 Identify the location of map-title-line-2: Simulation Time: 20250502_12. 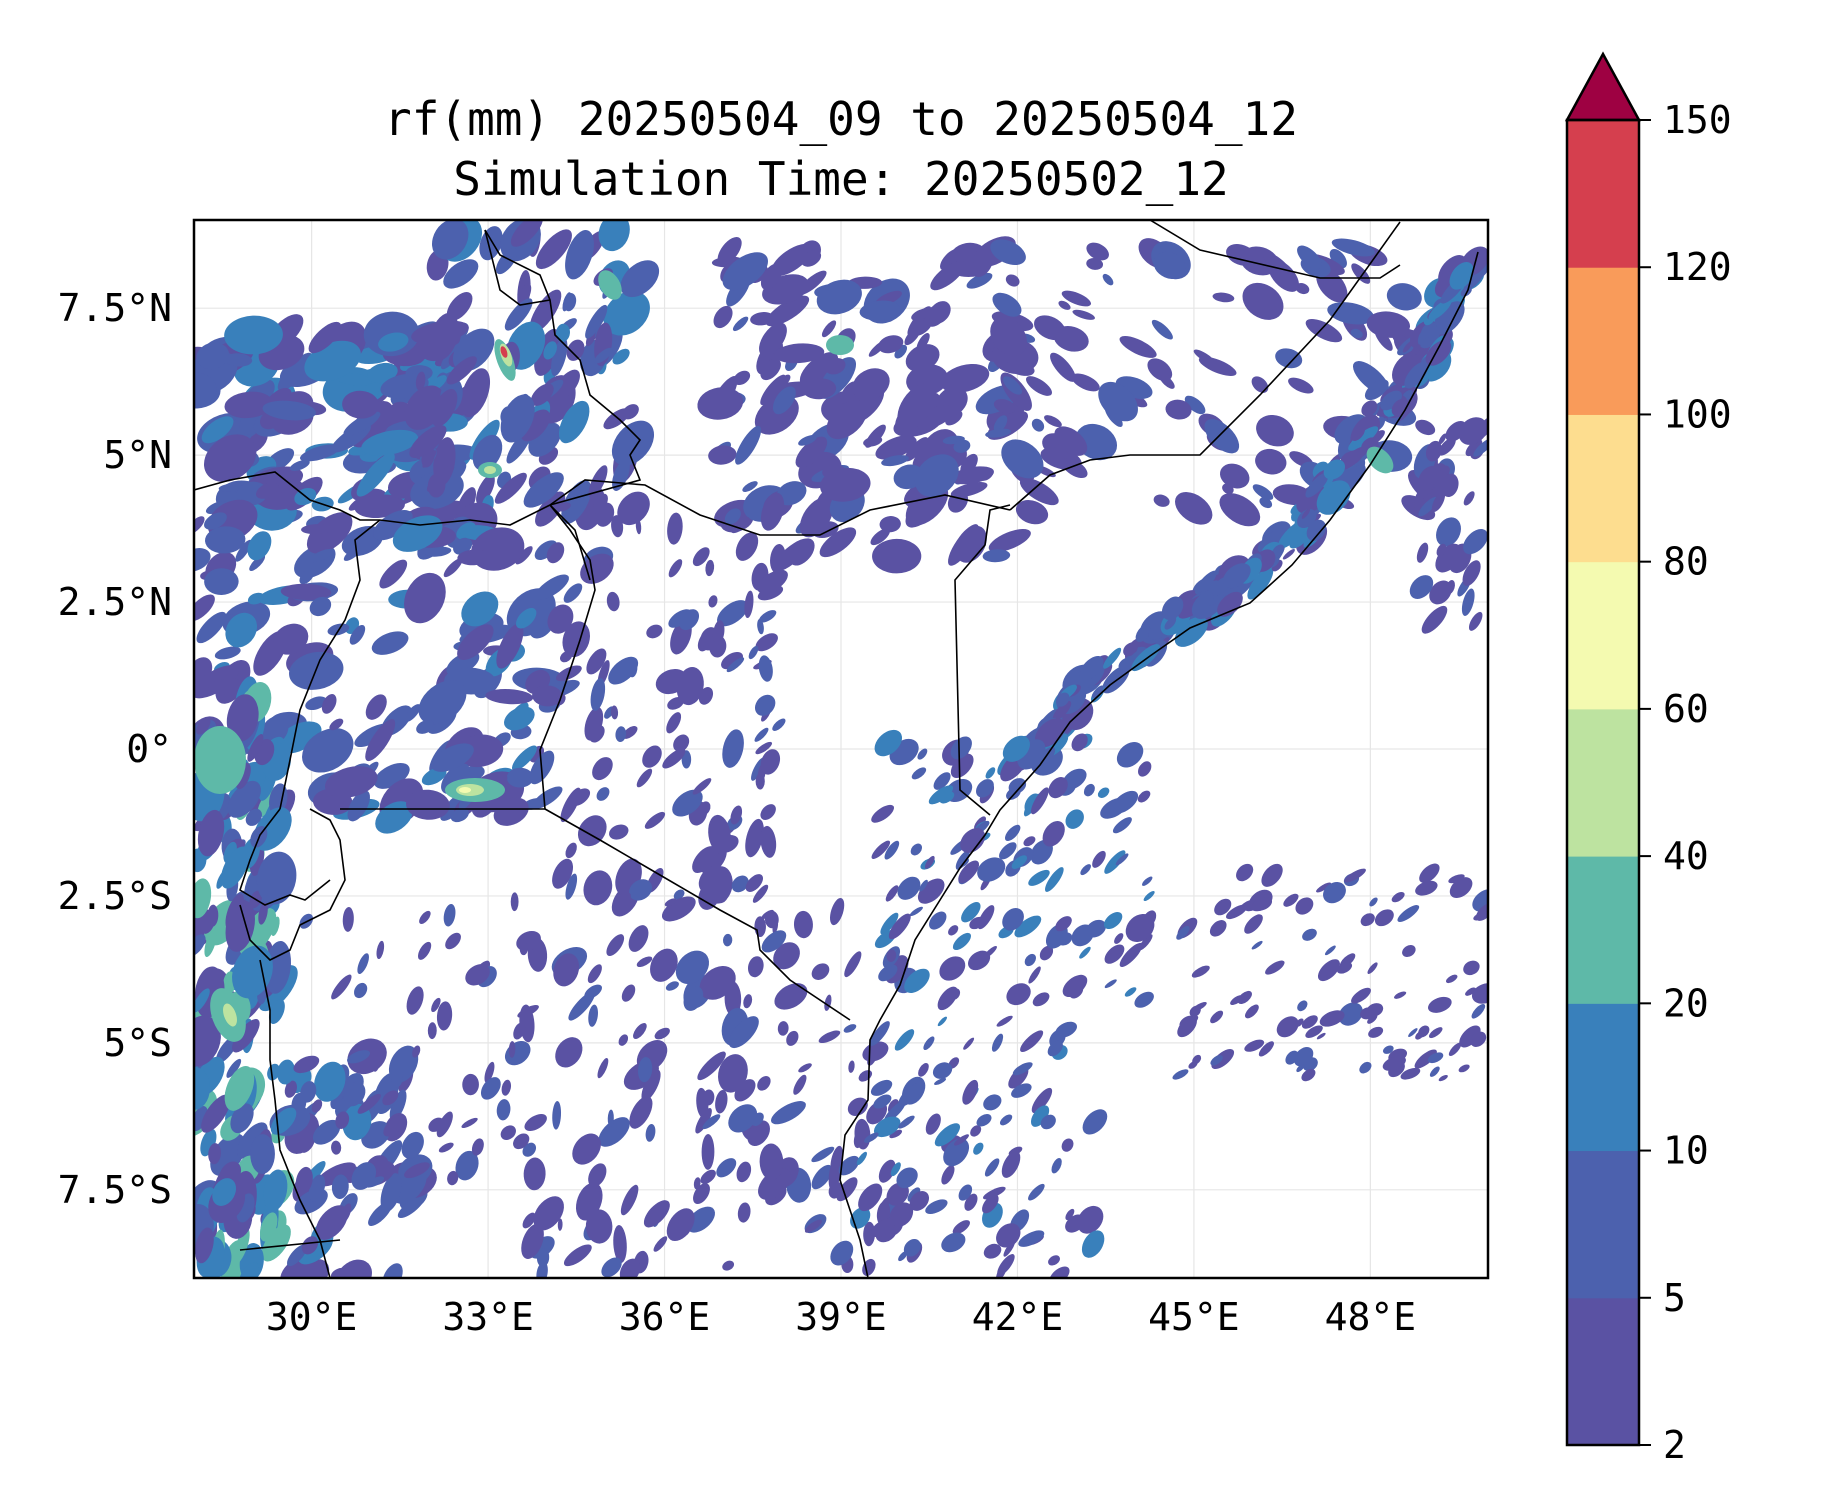
(841, 179).